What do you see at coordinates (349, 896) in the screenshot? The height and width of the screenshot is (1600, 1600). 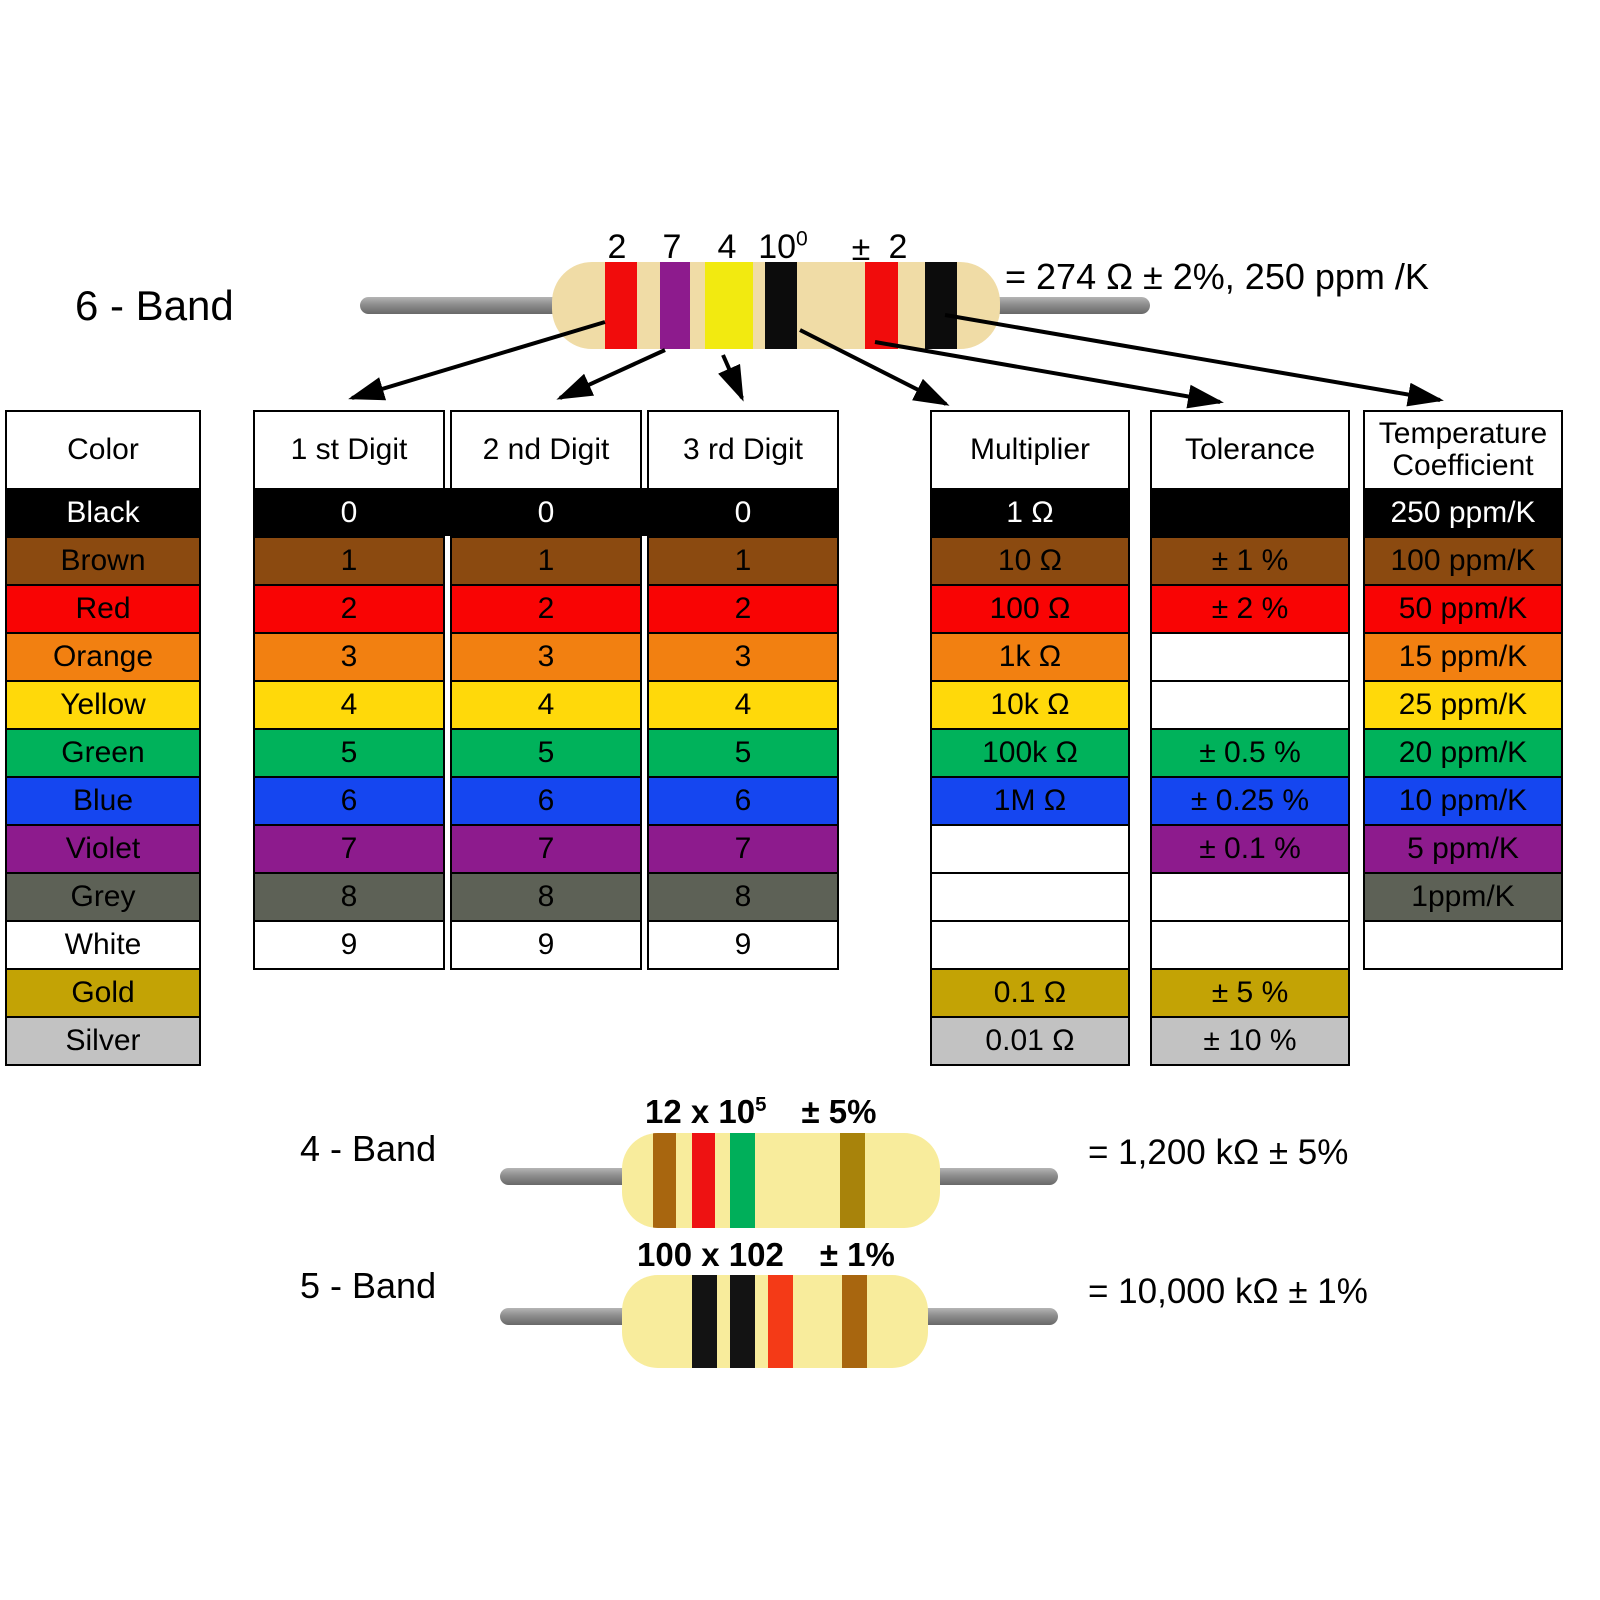 I see `digit1-cell-8: 8` at bounding box center [349, 896].